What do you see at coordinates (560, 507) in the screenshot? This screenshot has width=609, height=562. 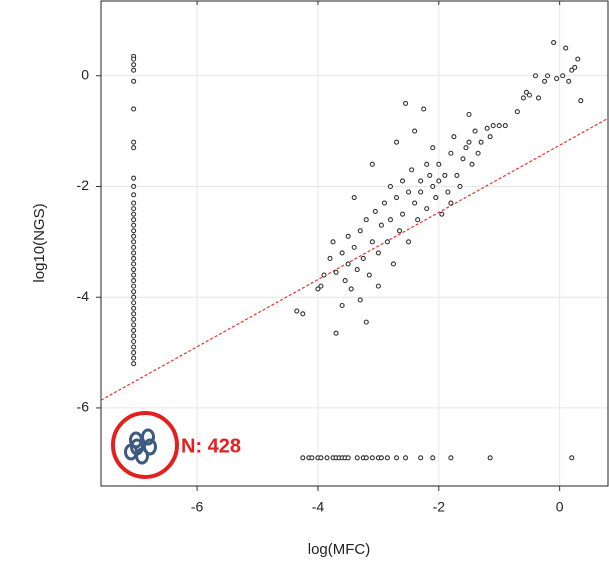 I see `x-tick-label: 0` at bounding box center [560, 507].